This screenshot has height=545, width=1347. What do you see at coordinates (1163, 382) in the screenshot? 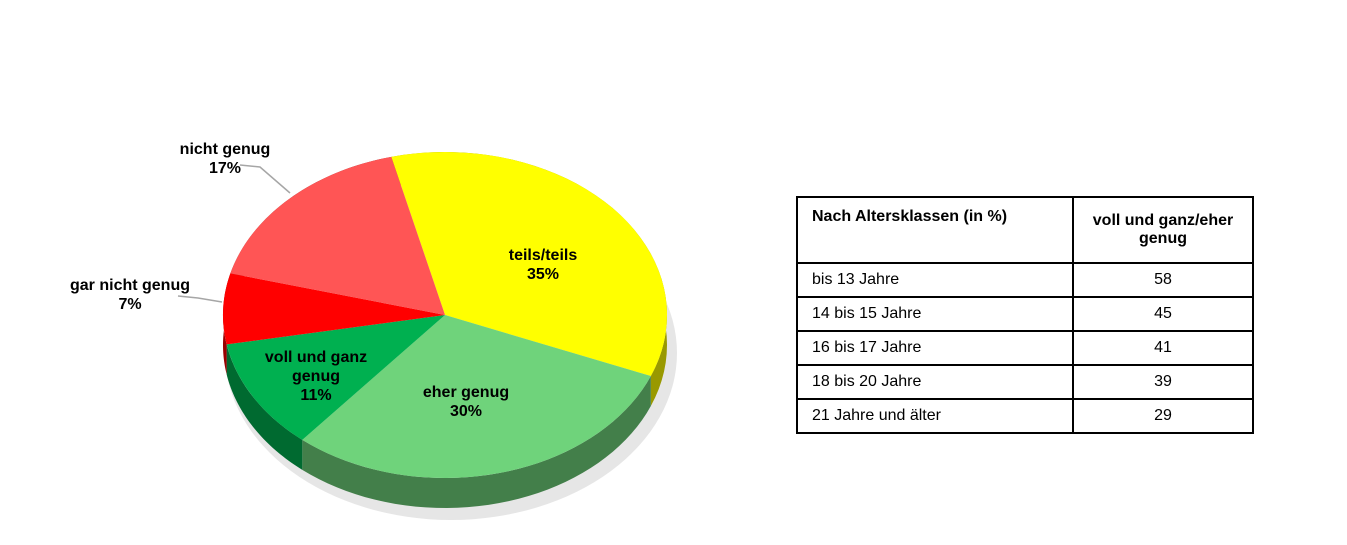
I see `table-cell: 39` at bounding box center [1163, 382].